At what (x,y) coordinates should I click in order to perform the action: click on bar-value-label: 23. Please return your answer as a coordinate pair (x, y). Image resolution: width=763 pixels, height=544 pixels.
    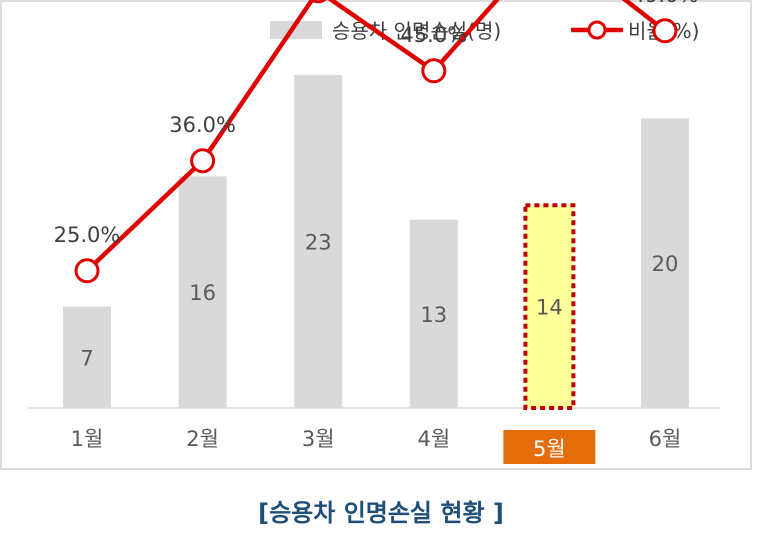
    Looking at the image, I should click on (318, 243).